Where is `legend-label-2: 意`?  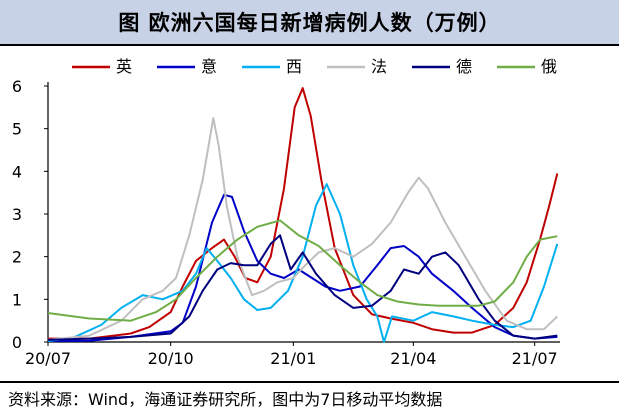
legend-label-2: 意 is located at coordinates (209, 66).